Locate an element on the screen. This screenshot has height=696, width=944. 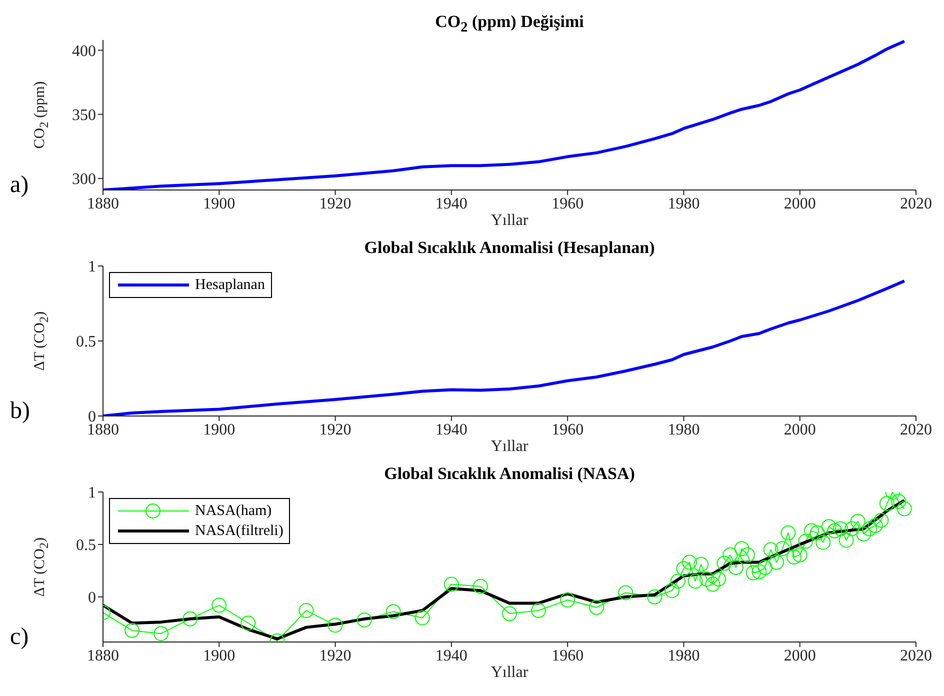
text: a) is located at coordinates (19, 185).